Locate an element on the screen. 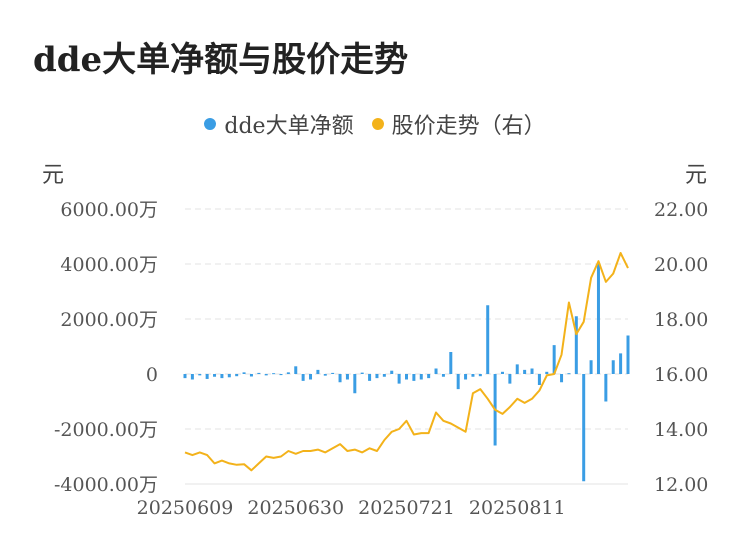 The height and width of the screenshot is (558, 750). y-left-tick-label: 4000.00万 is located at coordinates (109, 265).